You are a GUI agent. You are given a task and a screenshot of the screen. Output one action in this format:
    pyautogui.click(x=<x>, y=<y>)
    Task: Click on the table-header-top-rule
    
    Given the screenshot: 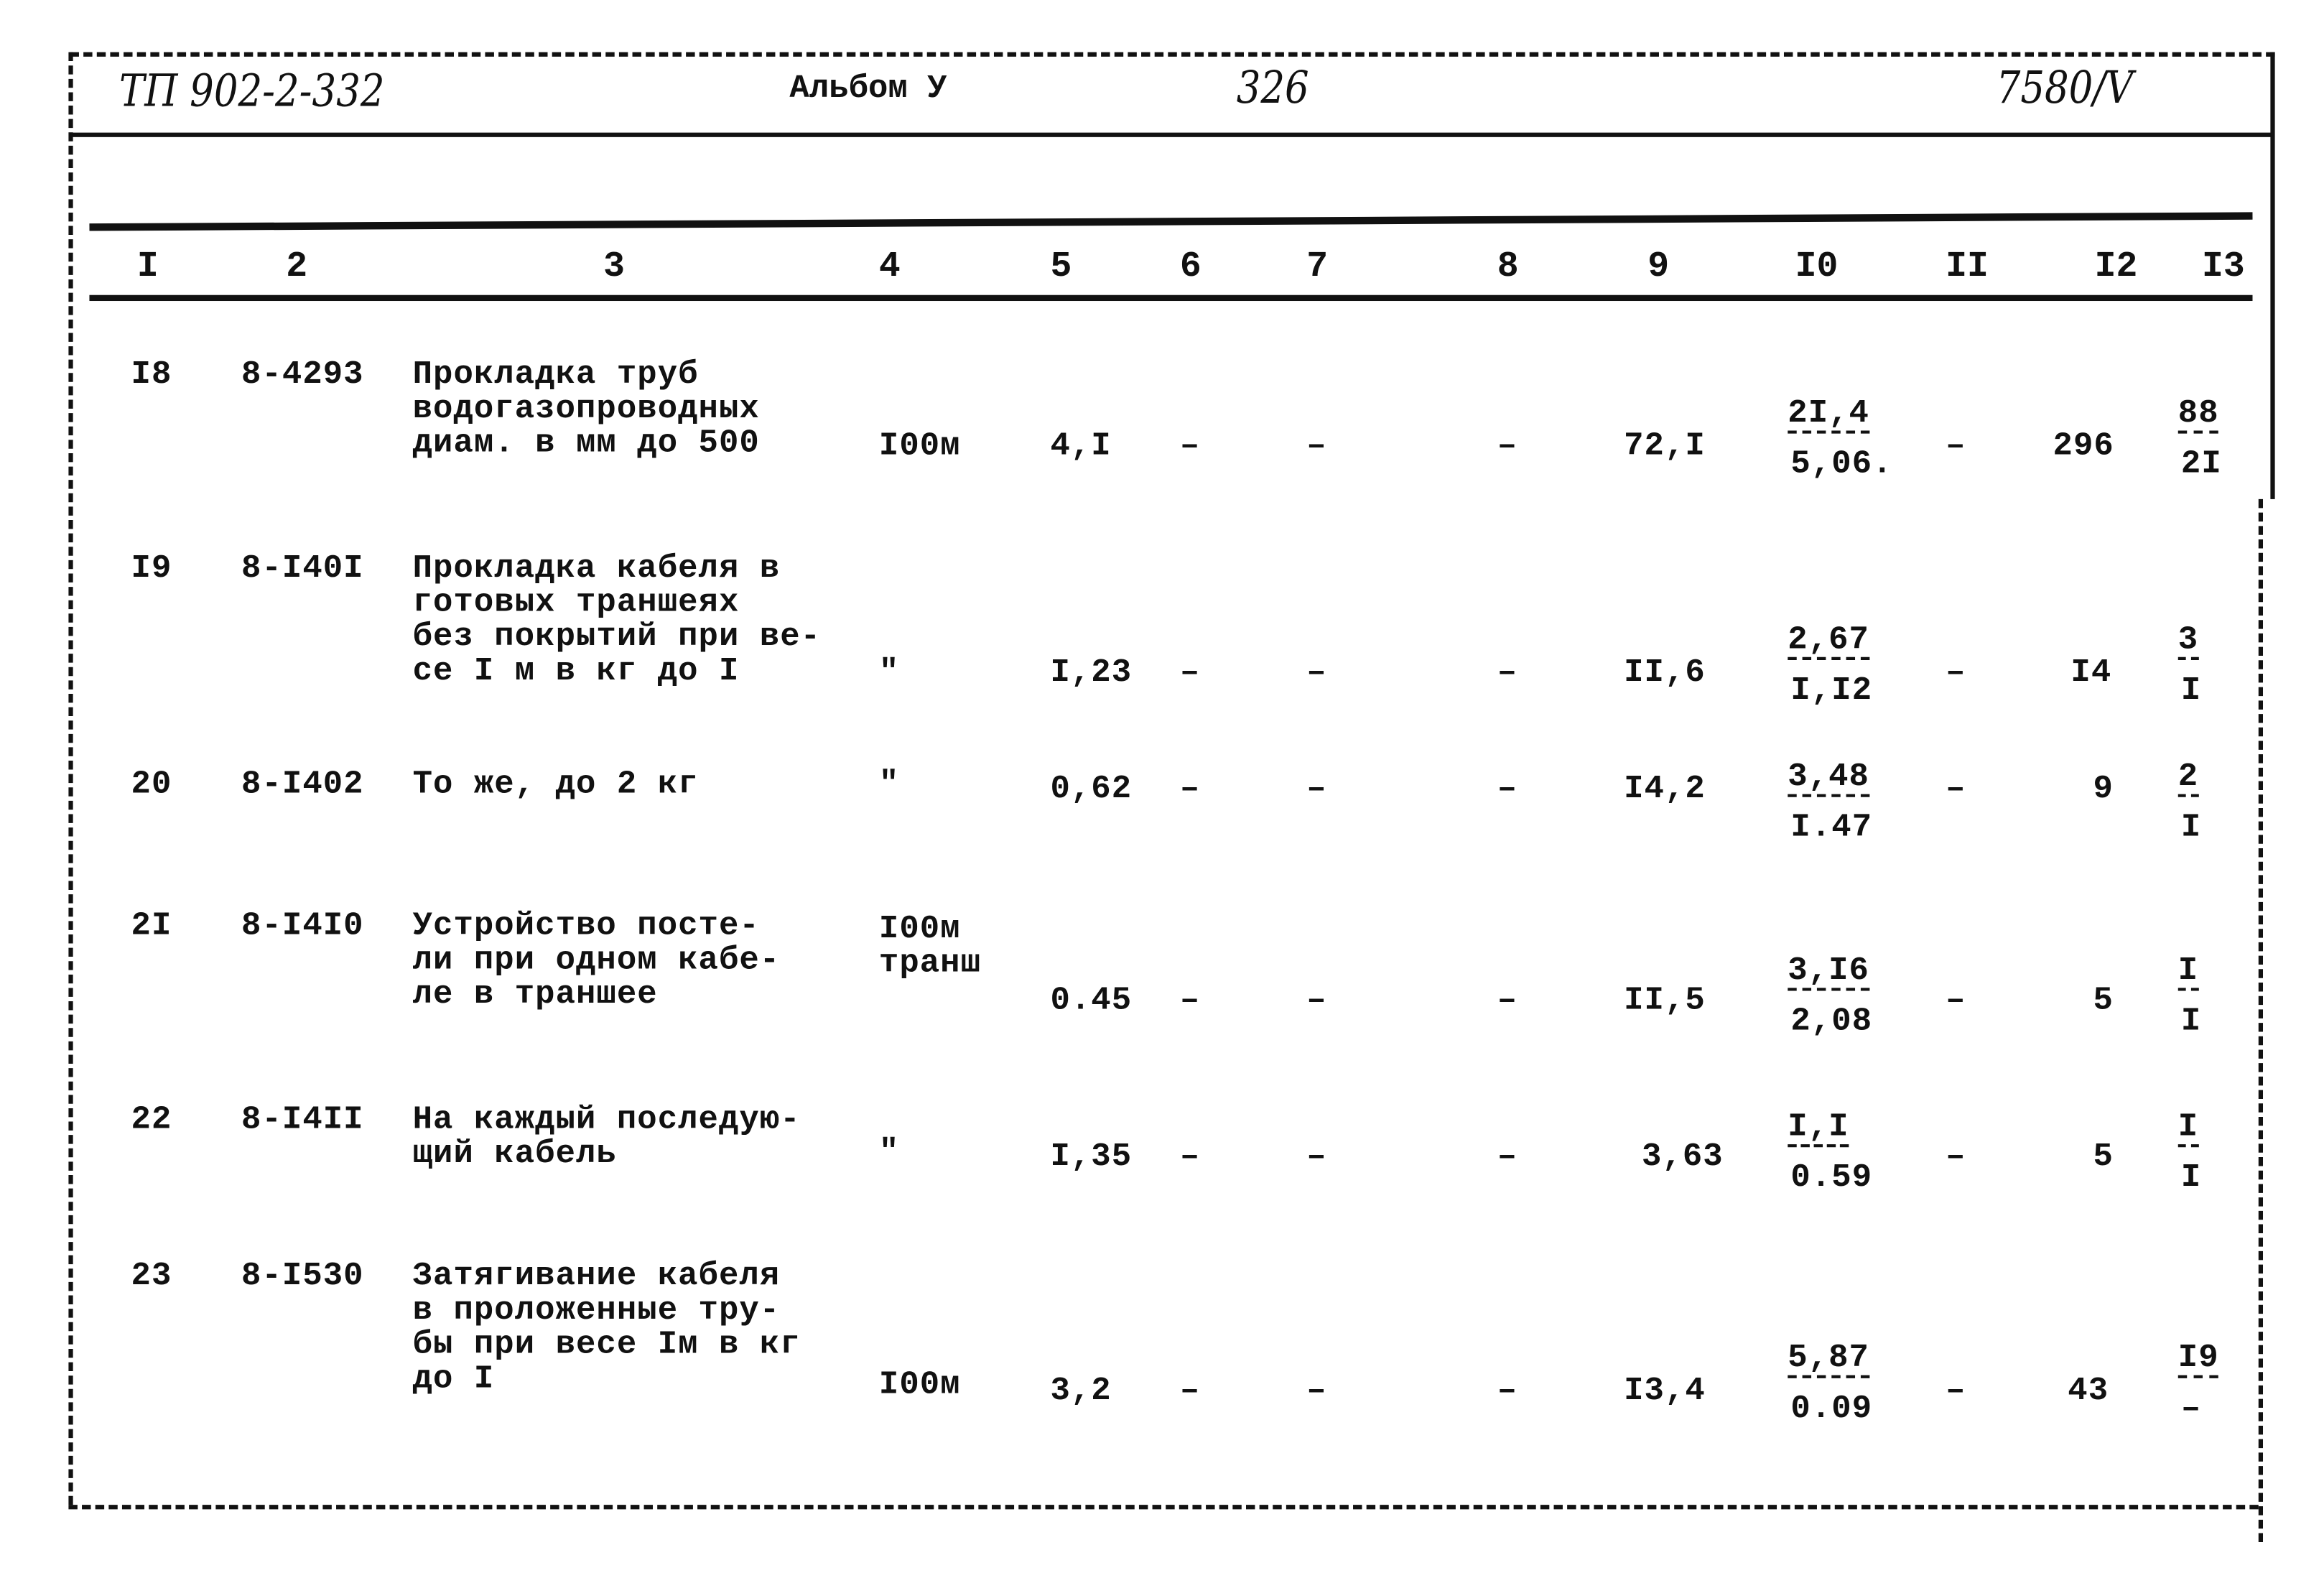 What is the action you would take?
    pyautogui.click(x=1171, y=221)
    